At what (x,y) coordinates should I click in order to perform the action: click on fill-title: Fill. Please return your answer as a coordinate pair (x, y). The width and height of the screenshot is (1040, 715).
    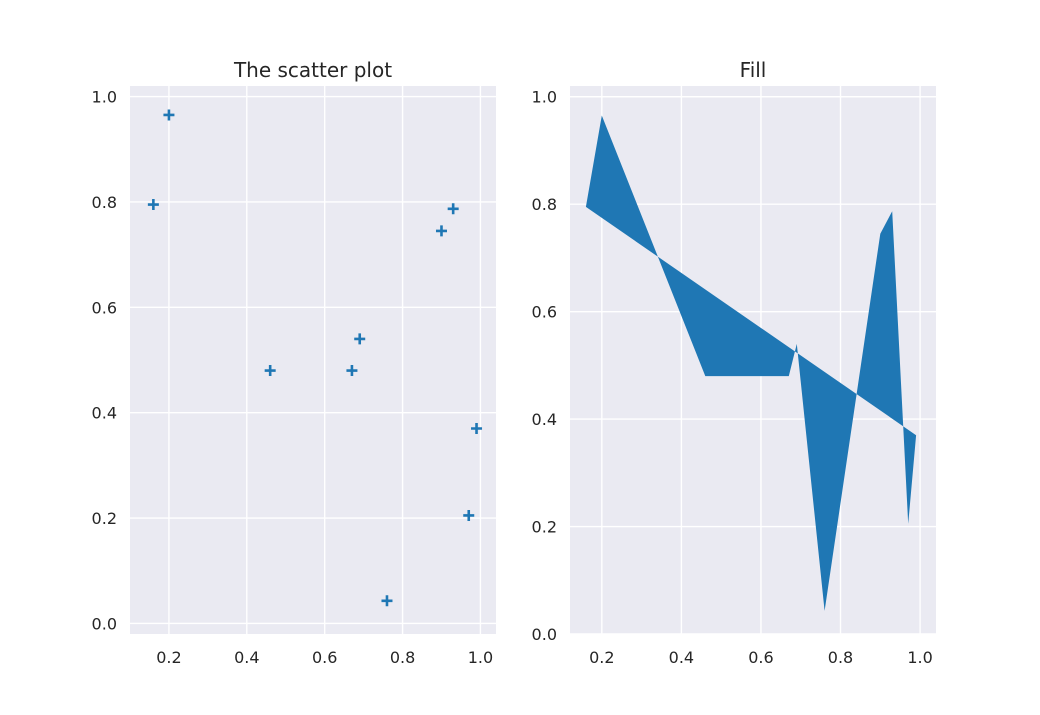
    Looking at the image, I should click on (753, 70).